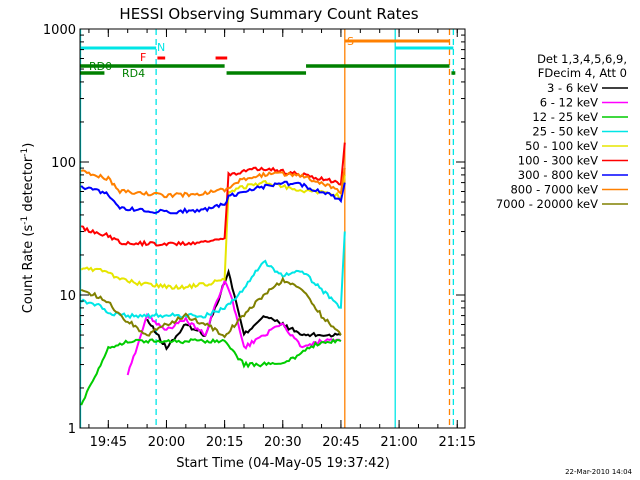  Describe the element at coordinates (133, 73) in the screenshot. I see `rd4-flag-label: RD4` at that location.